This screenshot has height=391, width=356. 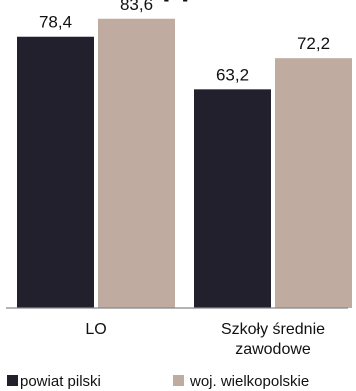 I want to click on legend-label-2: woj. wielkopolskie, so click(x=249, y=381).